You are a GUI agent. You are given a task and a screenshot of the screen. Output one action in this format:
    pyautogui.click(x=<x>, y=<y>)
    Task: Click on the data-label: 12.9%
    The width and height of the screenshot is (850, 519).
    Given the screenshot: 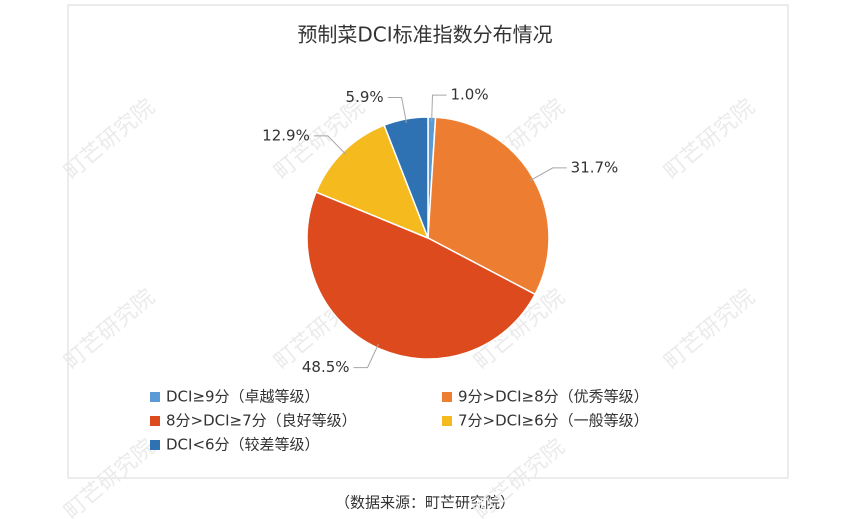 What is the action you would take?
    pyautogui.click(x=286, y=135)
    